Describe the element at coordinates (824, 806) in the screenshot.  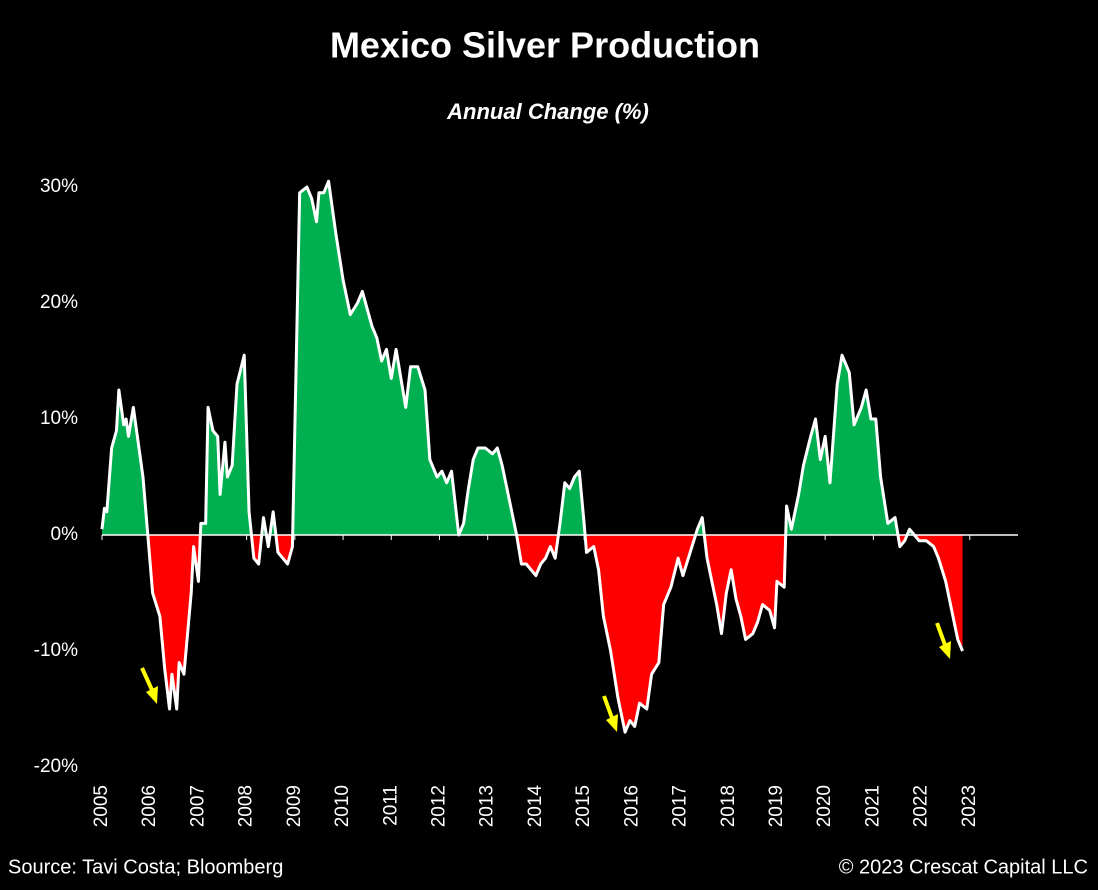
I see `x-tick-label: 2020` at that location.